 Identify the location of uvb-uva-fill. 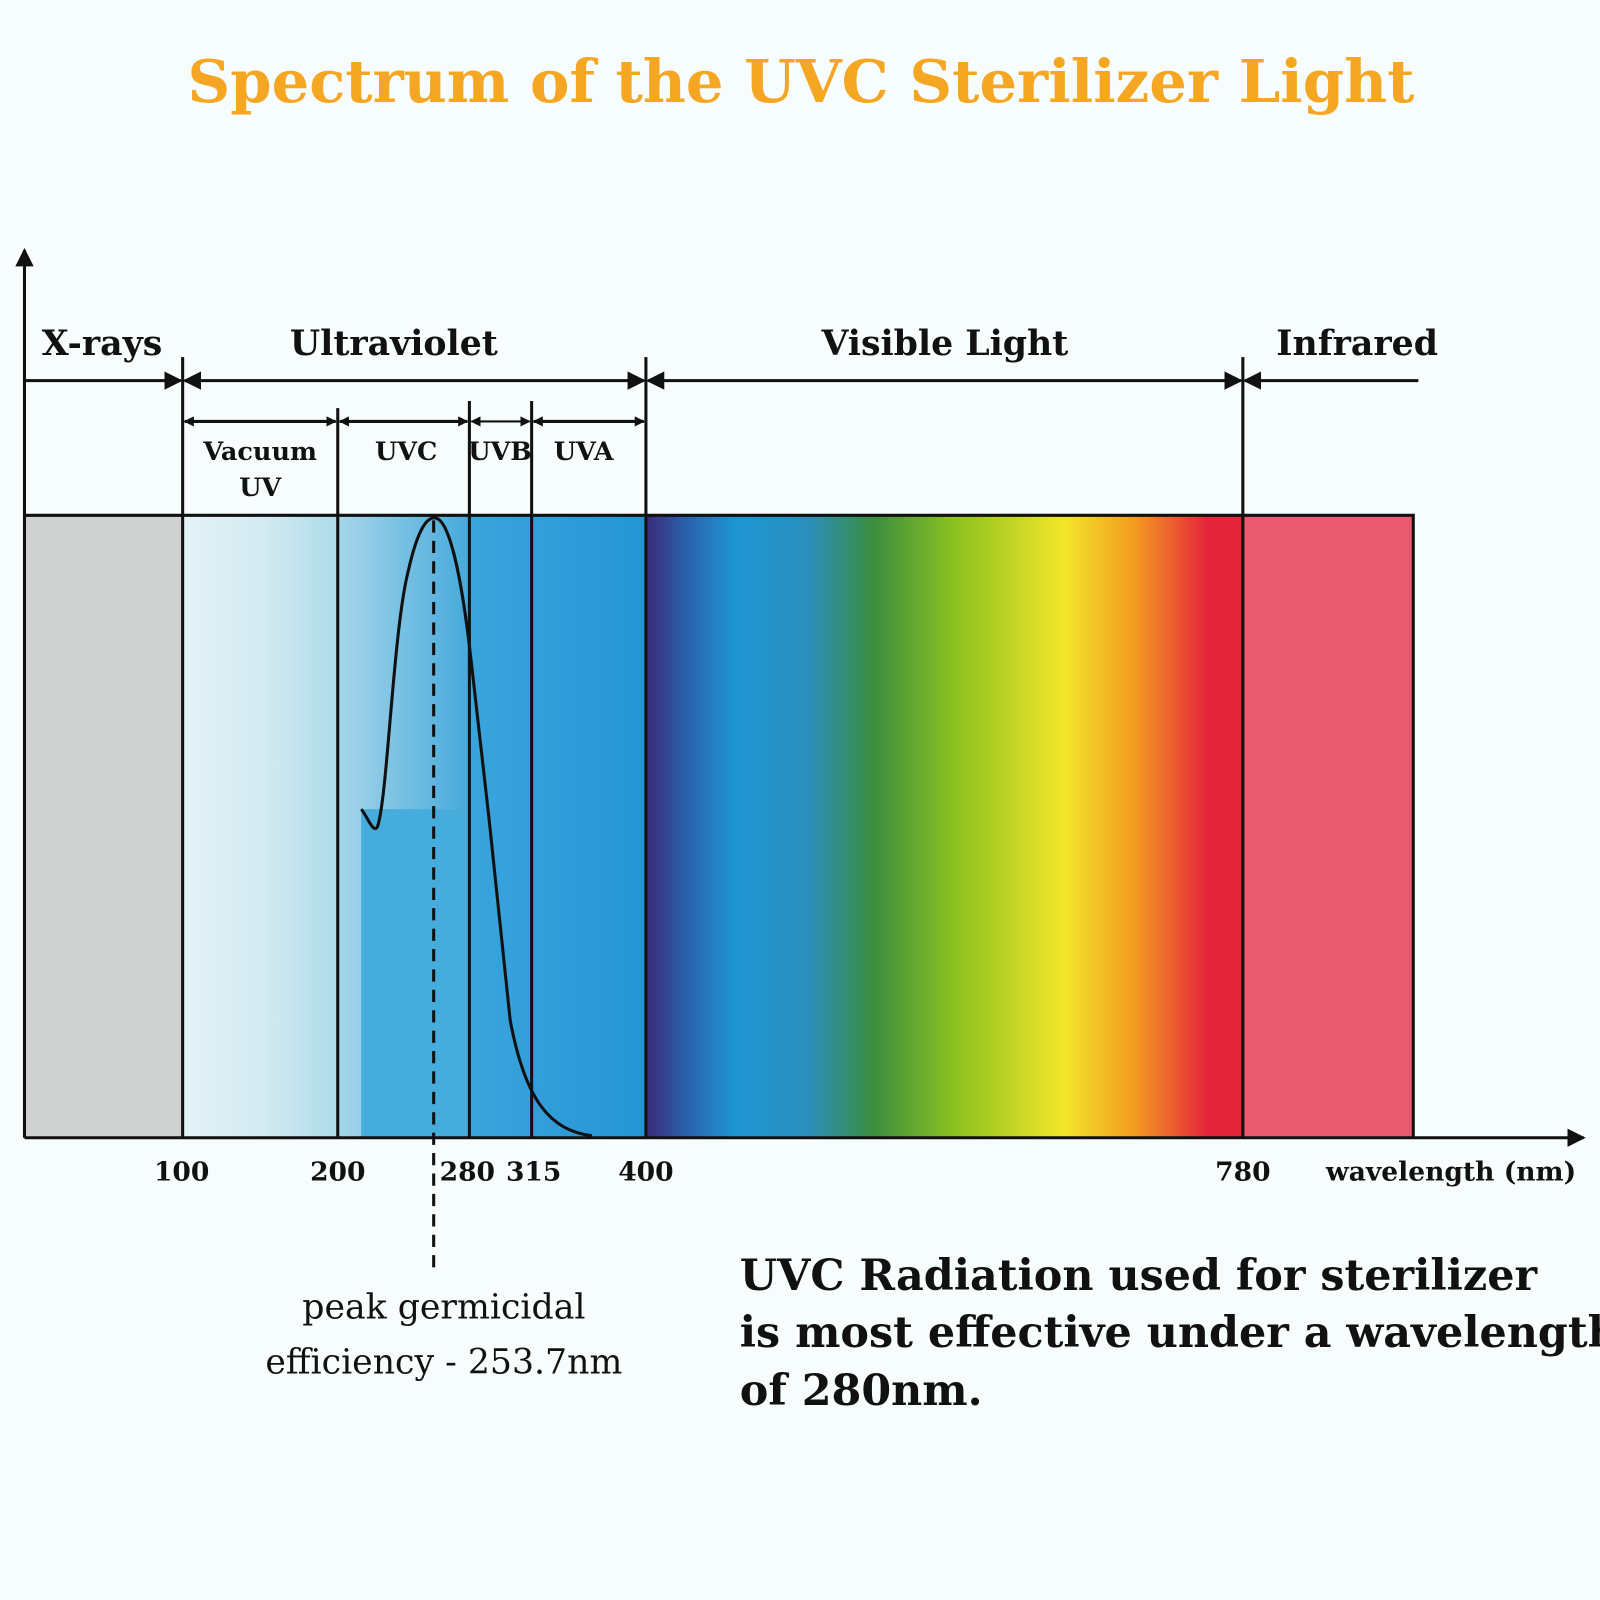
(557, 826).